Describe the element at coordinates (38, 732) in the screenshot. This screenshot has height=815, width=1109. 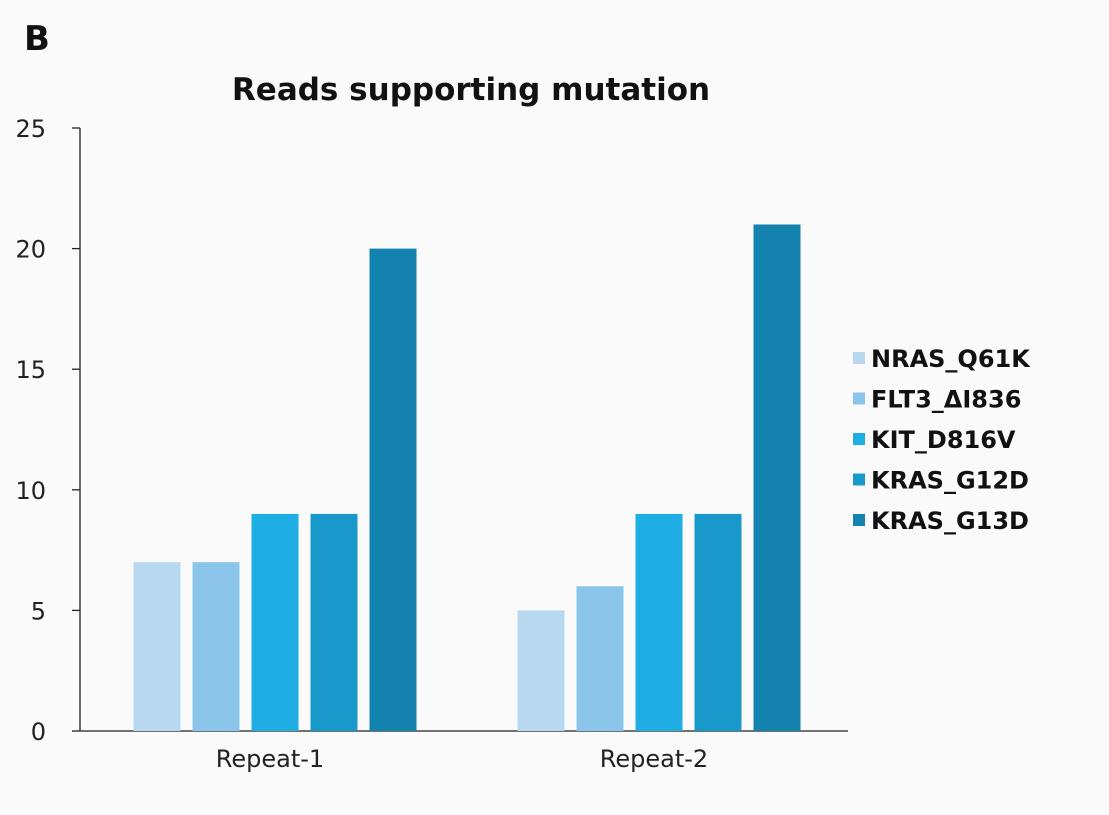
I see `y-tick-label: 0` at that location.